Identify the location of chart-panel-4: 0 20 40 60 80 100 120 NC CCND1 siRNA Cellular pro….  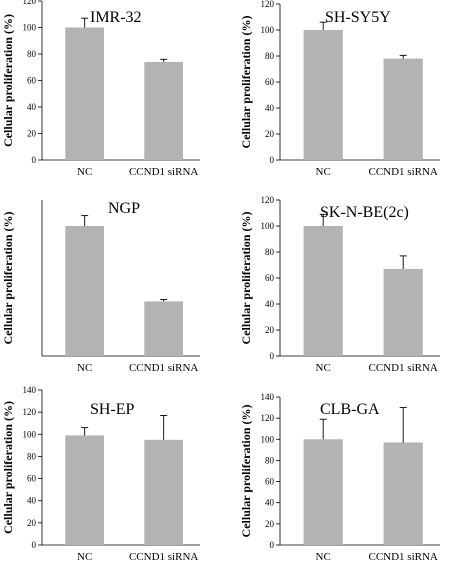
(339, 284).